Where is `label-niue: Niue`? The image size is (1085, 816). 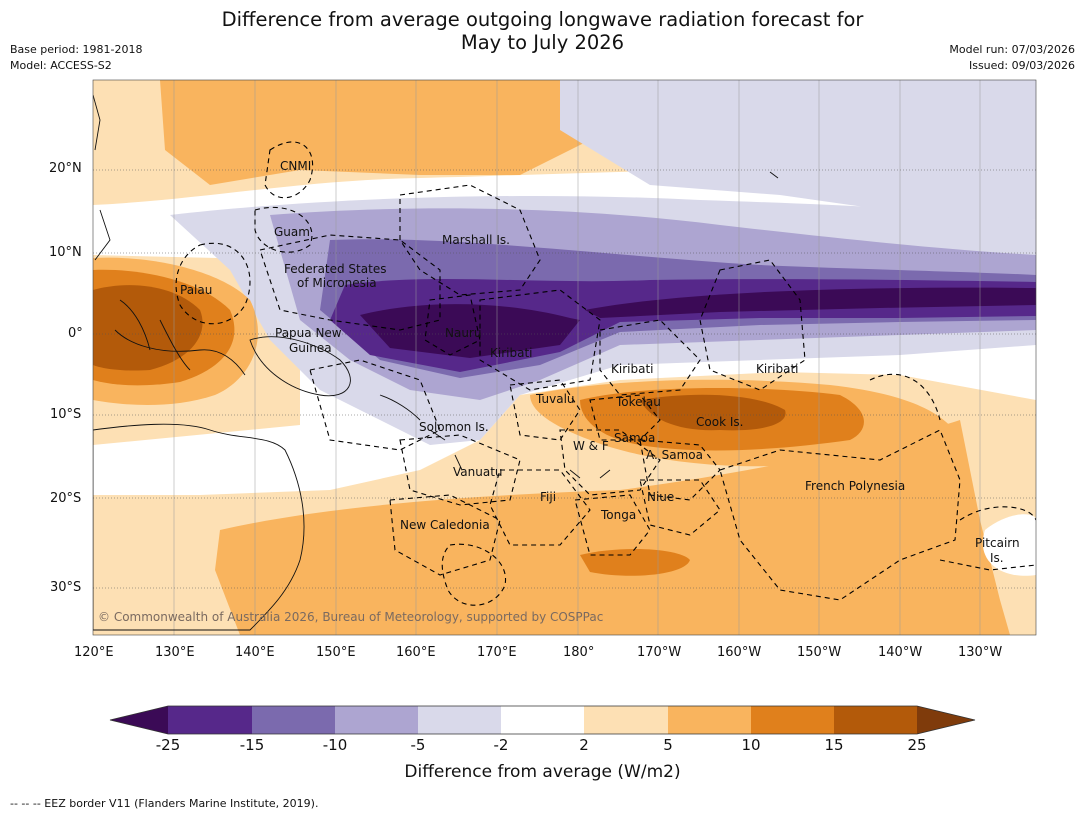 label-niue: Niue is located at coordinates (660, 497).